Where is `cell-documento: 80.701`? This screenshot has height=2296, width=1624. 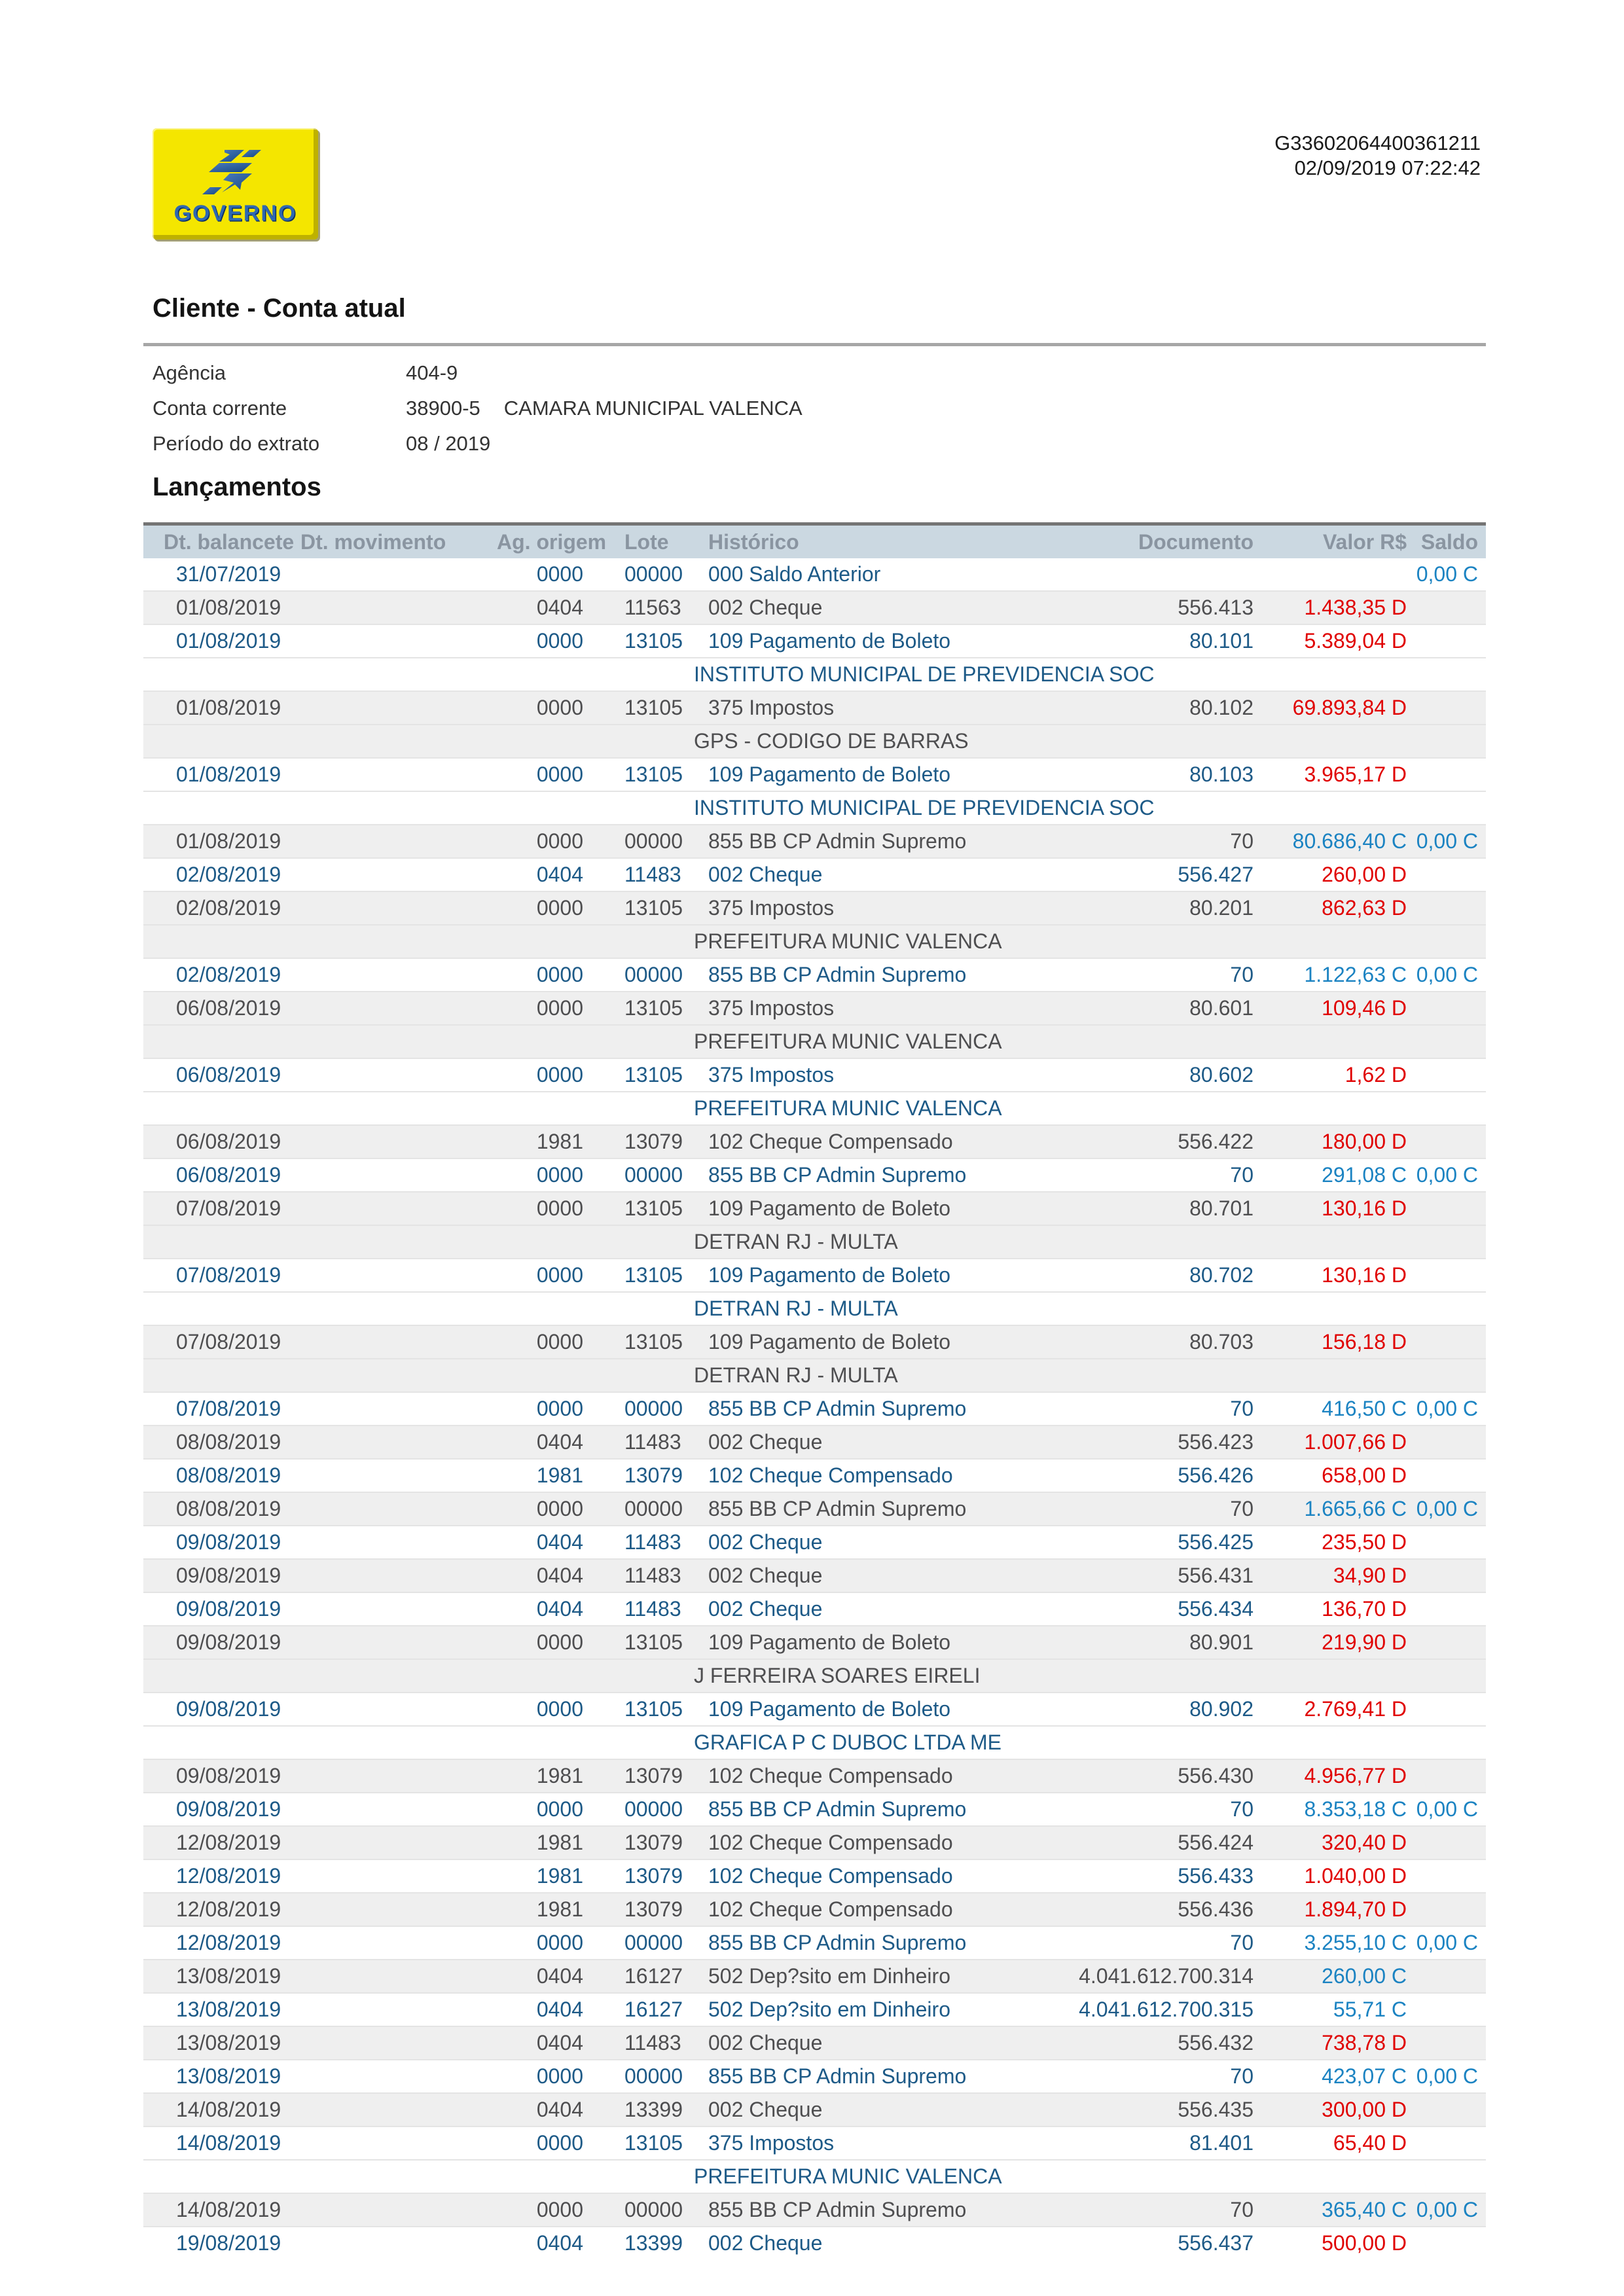
cell-documento: 80.701 is located at coordinates (1221, 1208).